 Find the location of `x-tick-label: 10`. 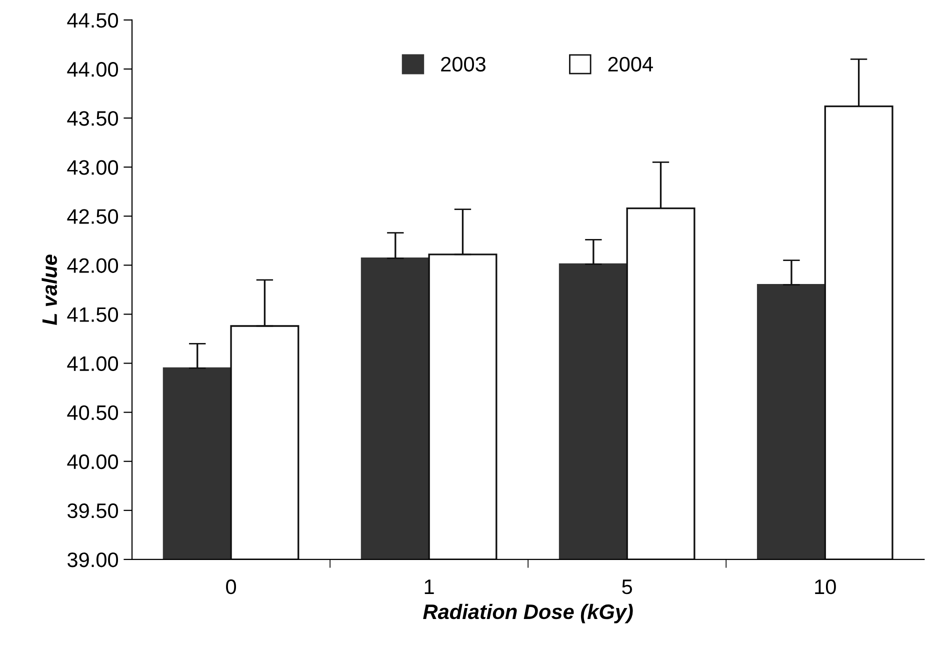

x-tick-label: 10 is located at coordinates (825, 586).